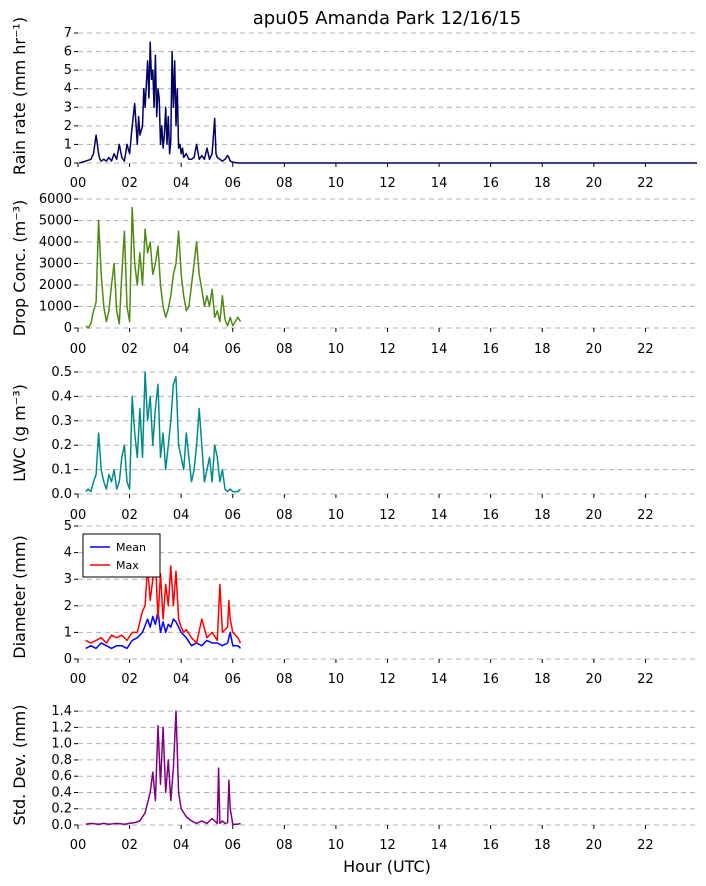 The height and width of the screenshot is (886, 706). What do you see at coordinates (19, 96) in the screenshot?
I see `y-axis-label: Rain rate (mm hr⁻¹)` at bounding box center [19, 96].